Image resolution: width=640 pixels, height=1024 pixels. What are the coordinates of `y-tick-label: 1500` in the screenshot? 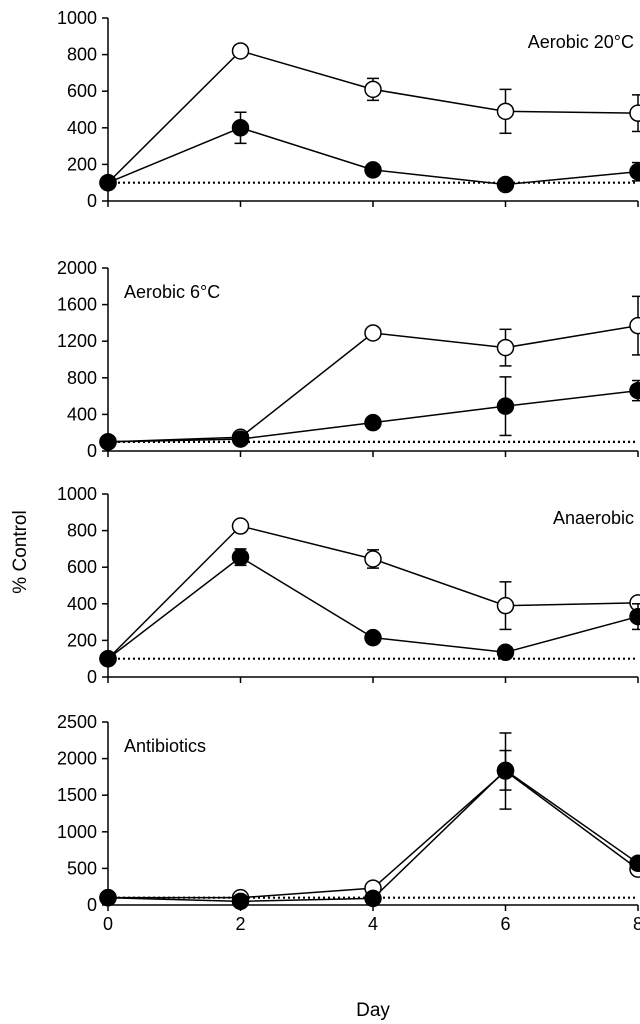 It's located at (77, 795).